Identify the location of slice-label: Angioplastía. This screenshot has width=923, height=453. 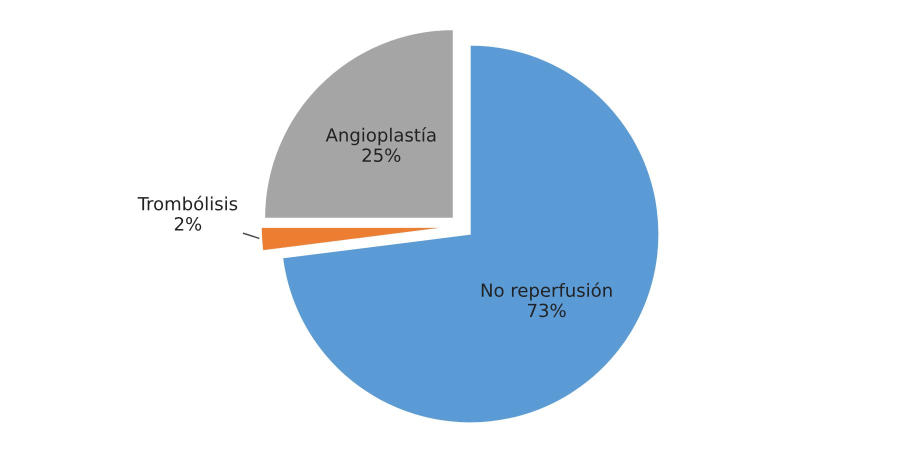
(381, 136).